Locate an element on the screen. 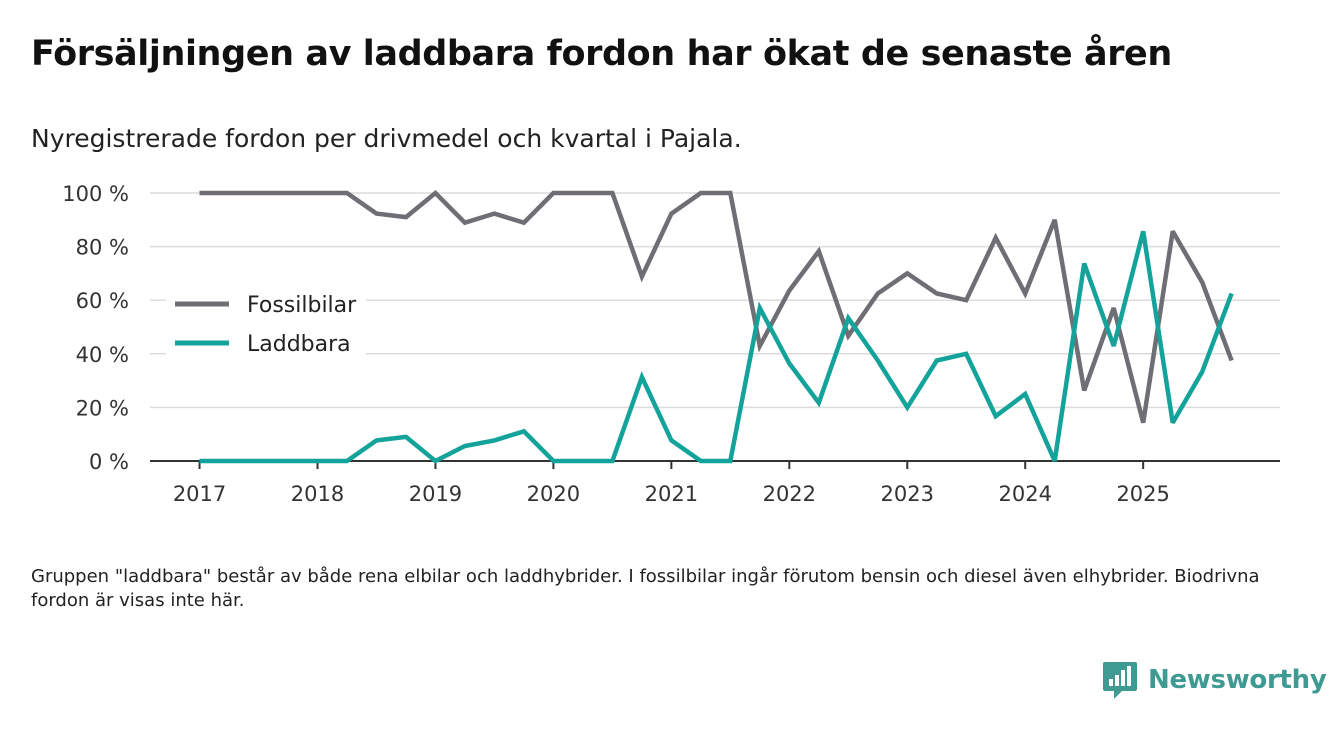 The width and height of the screenshot is (1340, 733). x-tick-label: 2025 is located at coordinates (1142, 494).